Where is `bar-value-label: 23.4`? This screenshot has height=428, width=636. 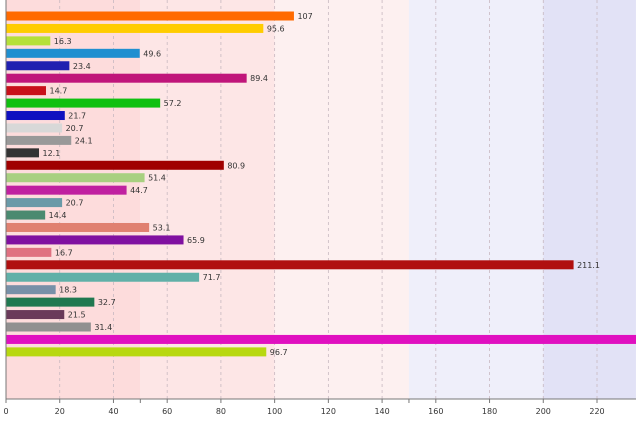
bar-value-label: 23.4 is located at coordinates (82, 66).